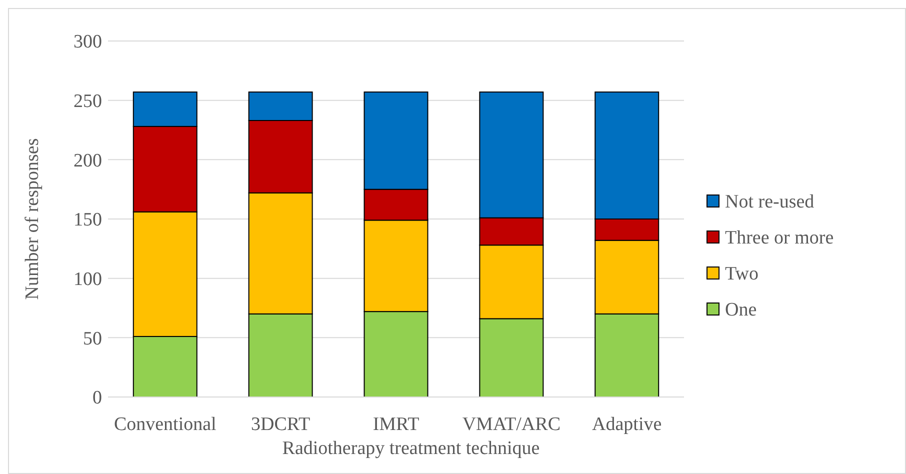 This screenshot has width=906, height=474. What do you see at coordinates (88, 220) in the screenshot?
I see `y-tick-label: 150` at bounding box center [88, 220].